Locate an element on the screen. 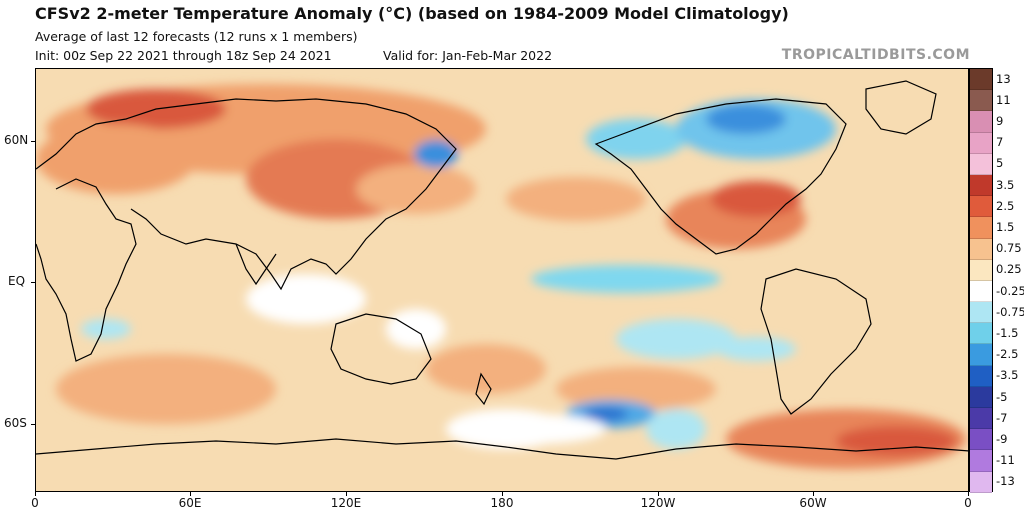 Image resolution: width=1024 pixels, height=513 pixels. lon-label-60w: 60W is located at coordinates (813, 503).